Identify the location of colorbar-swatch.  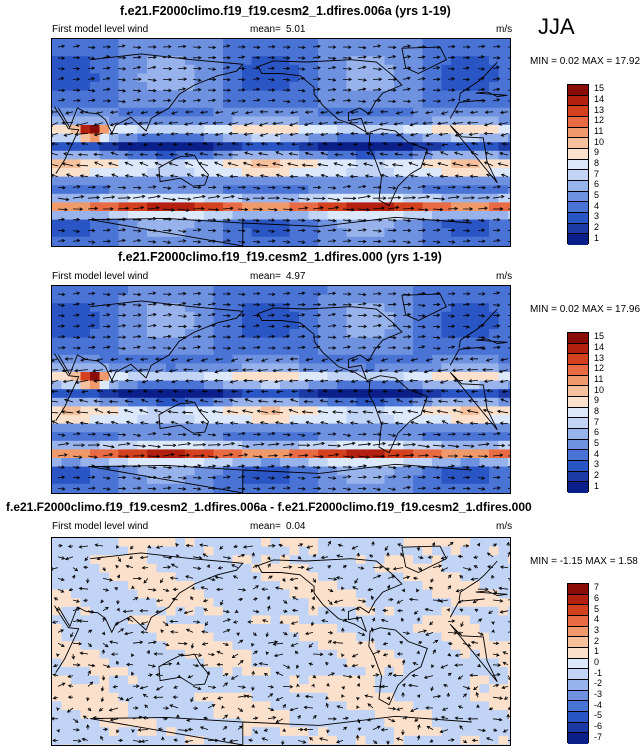
(578, 445).